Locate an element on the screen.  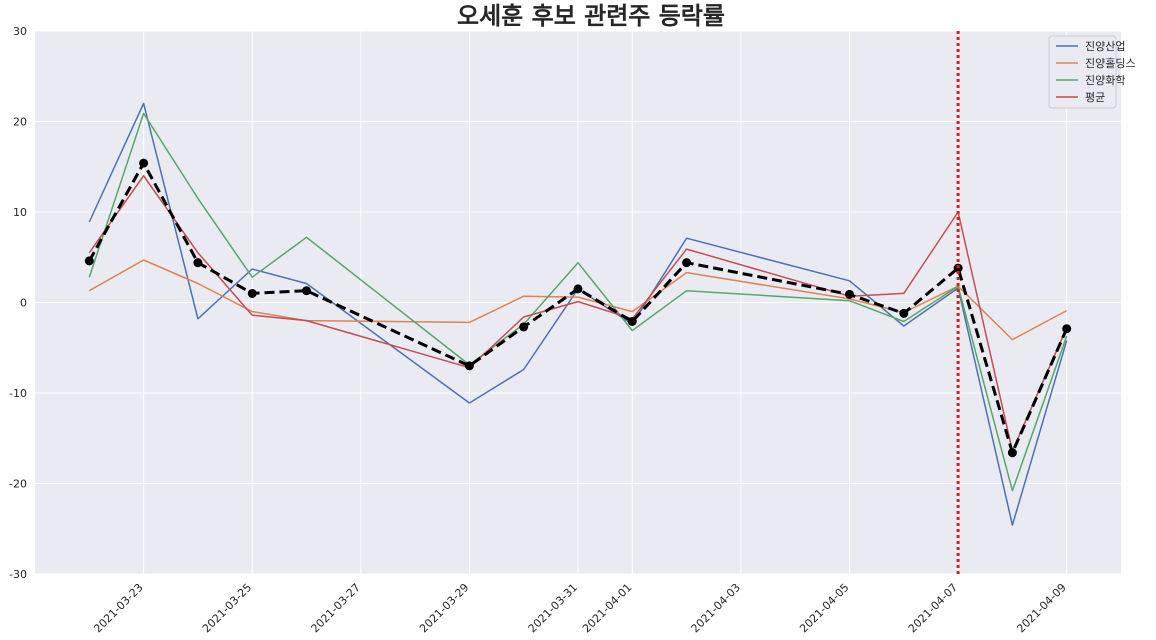
y-tick-label: -30 is located at coordinates (18, 574).